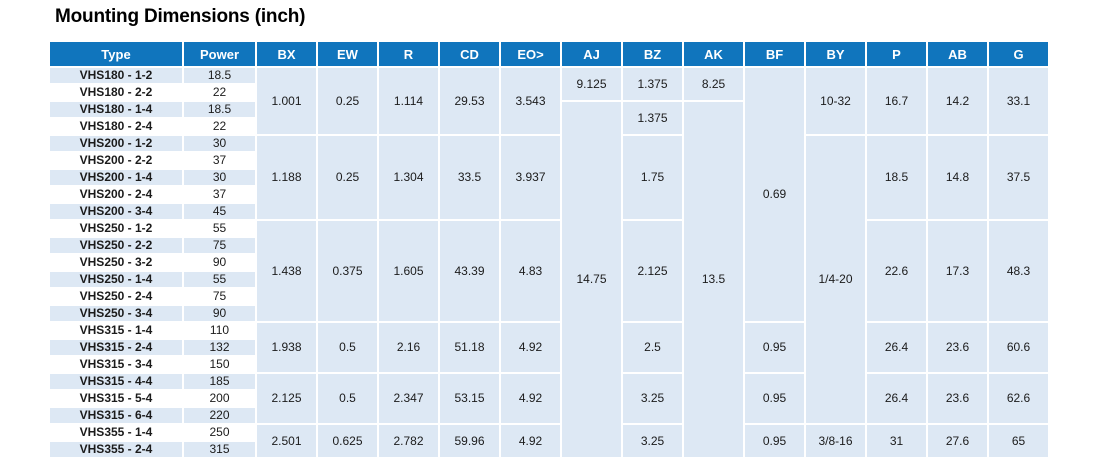 The height and width of the screenshot is (463, 1100). I want to click on cell-aj: 14.75, so click(591, 279).